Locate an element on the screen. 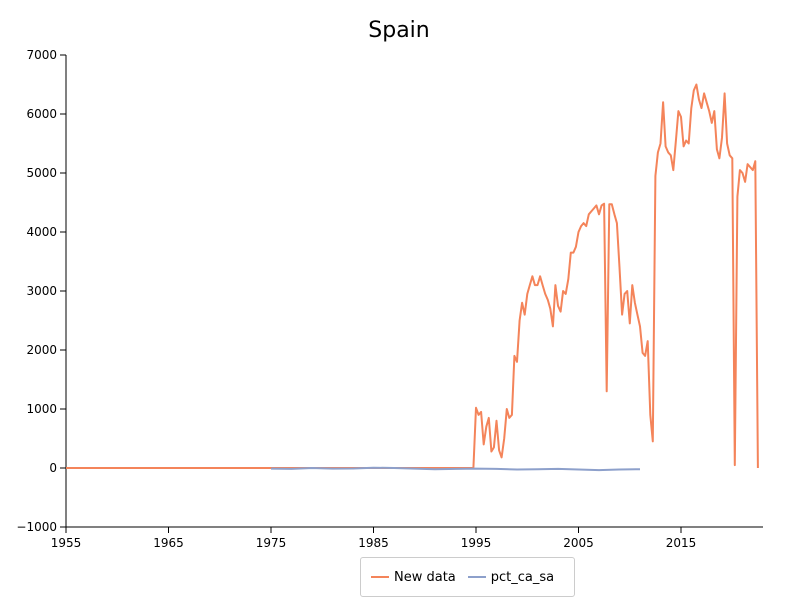  y-tick-label: 6000 is located at coordinates (41, 114).